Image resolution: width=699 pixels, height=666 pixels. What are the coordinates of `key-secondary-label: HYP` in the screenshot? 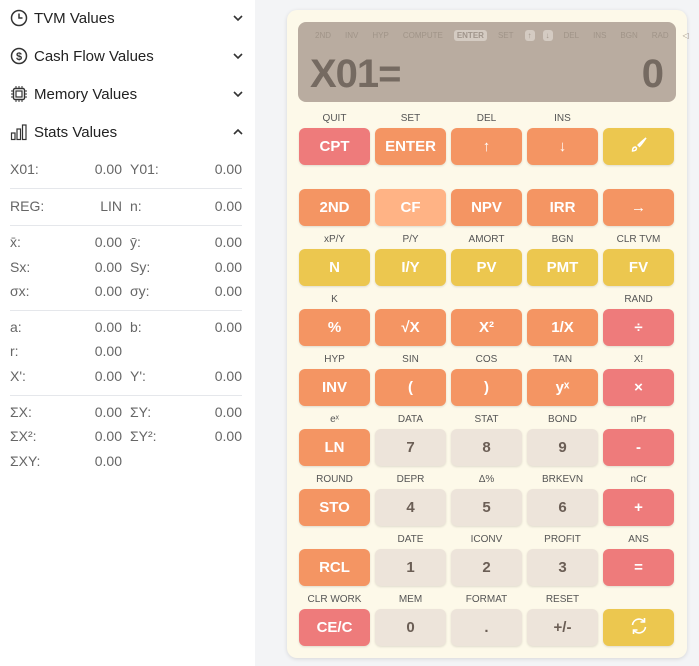 It's located at (334, 359).